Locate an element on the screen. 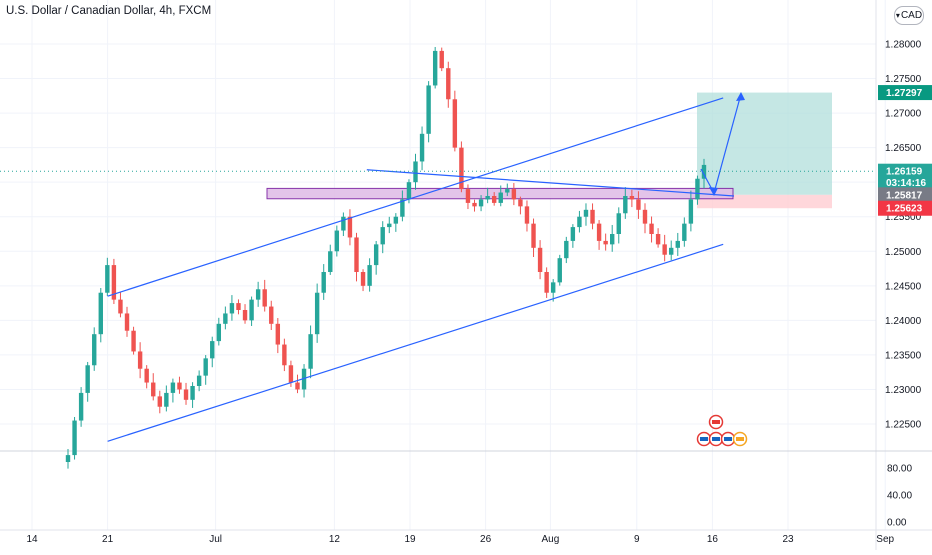 The width and height of the screenshot is (932, 555). currency-badge: ▾CAD is located at coordinates (909, 15).